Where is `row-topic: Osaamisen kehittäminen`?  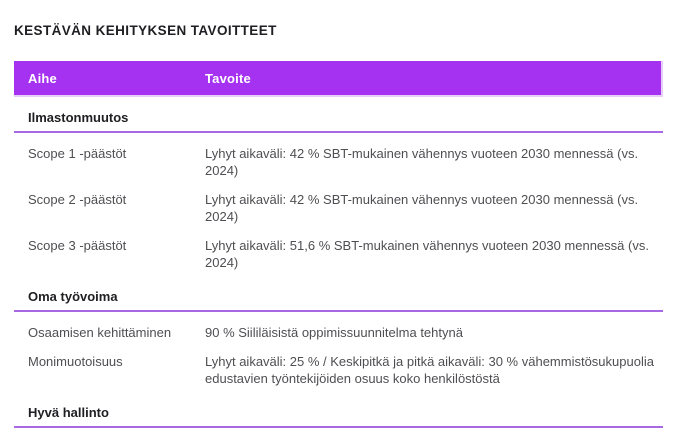
row-topic: Osaamisen kehittäminen is located at coordinates (100, 332).